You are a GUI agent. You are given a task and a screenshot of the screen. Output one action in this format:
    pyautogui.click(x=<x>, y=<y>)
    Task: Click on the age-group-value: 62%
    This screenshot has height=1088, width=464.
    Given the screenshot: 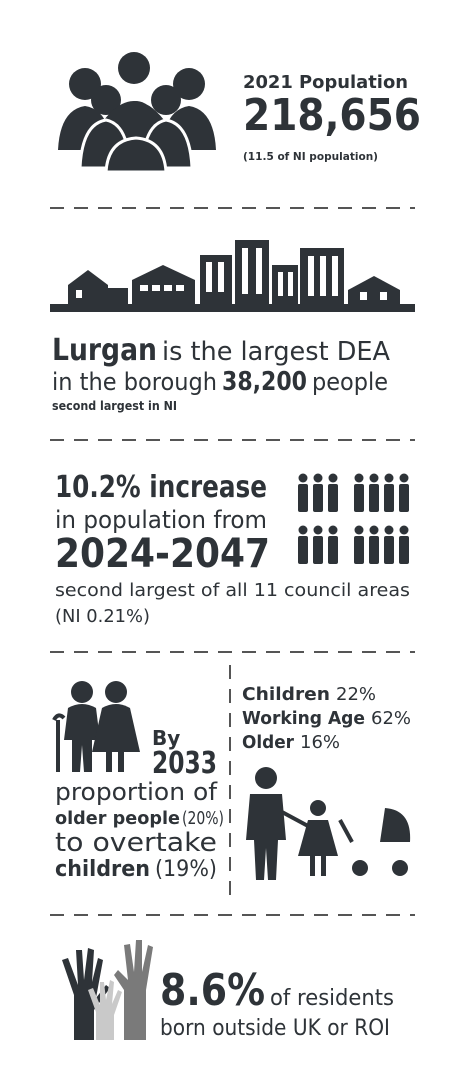 What is the action you would take?
    pyautogui.click(x=391, y=718)
    